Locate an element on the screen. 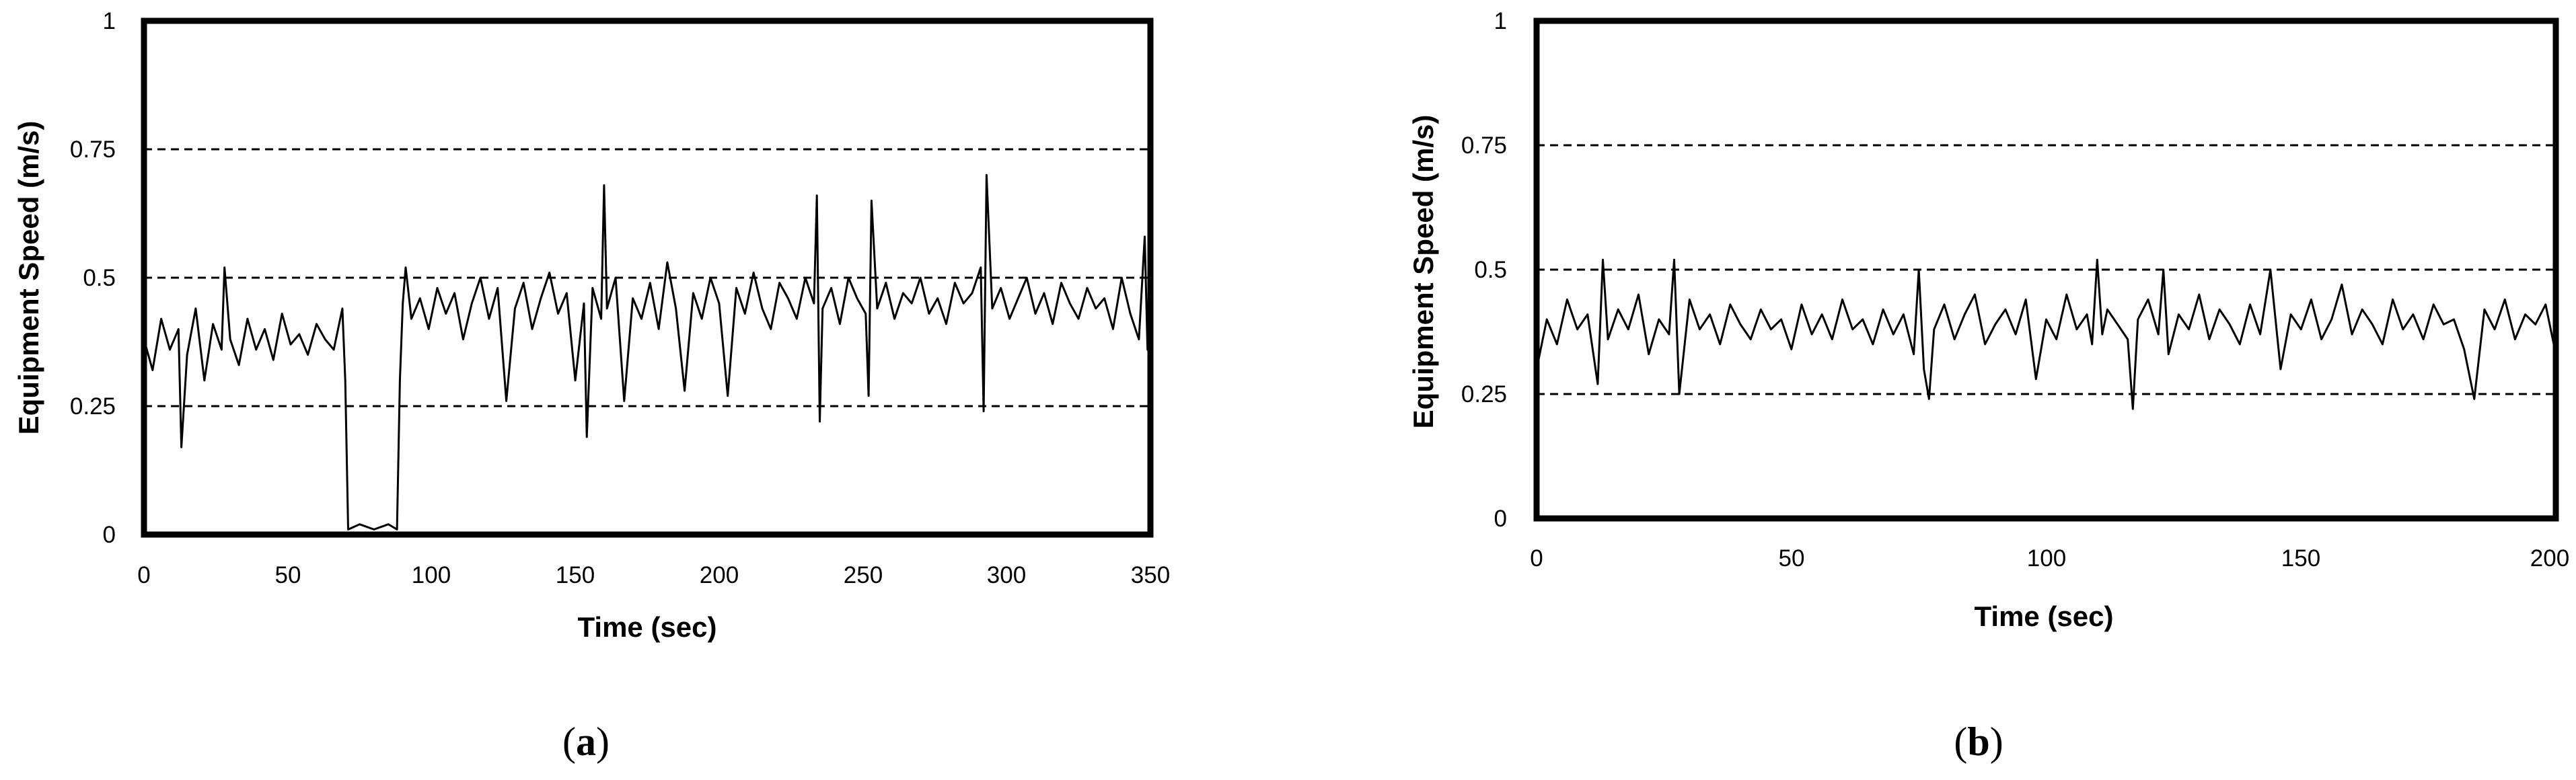  panel-b-ytick-label: 0.5 is located at coordinates (1490, 270).